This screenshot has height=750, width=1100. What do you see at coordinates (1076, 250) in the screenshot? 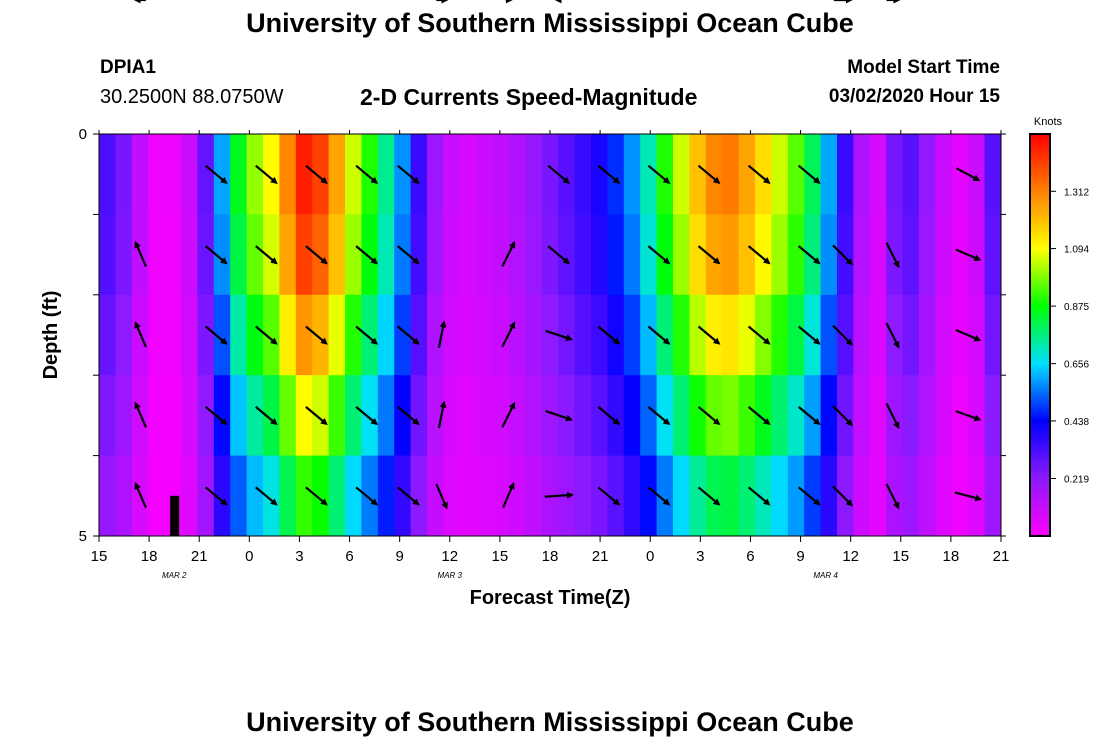
I see `colorbar-tick-label: 1.094` at bounding box center [1076, 250].